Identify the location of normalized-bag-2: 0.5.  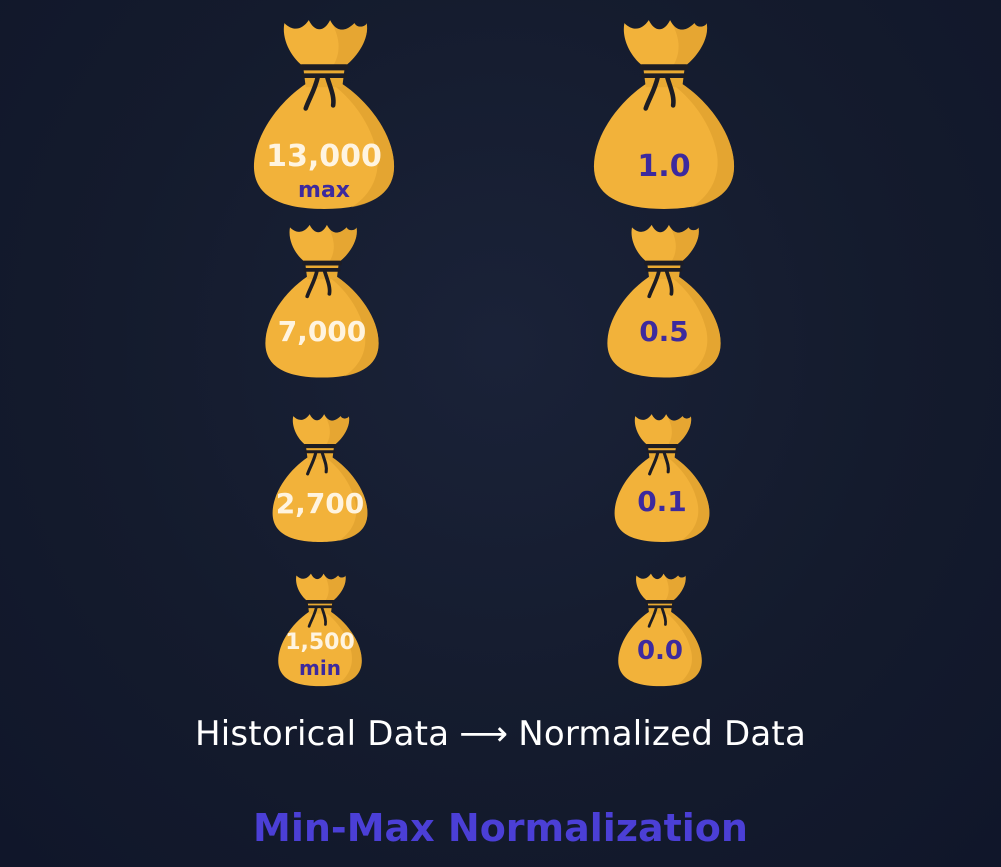
(664, 300).